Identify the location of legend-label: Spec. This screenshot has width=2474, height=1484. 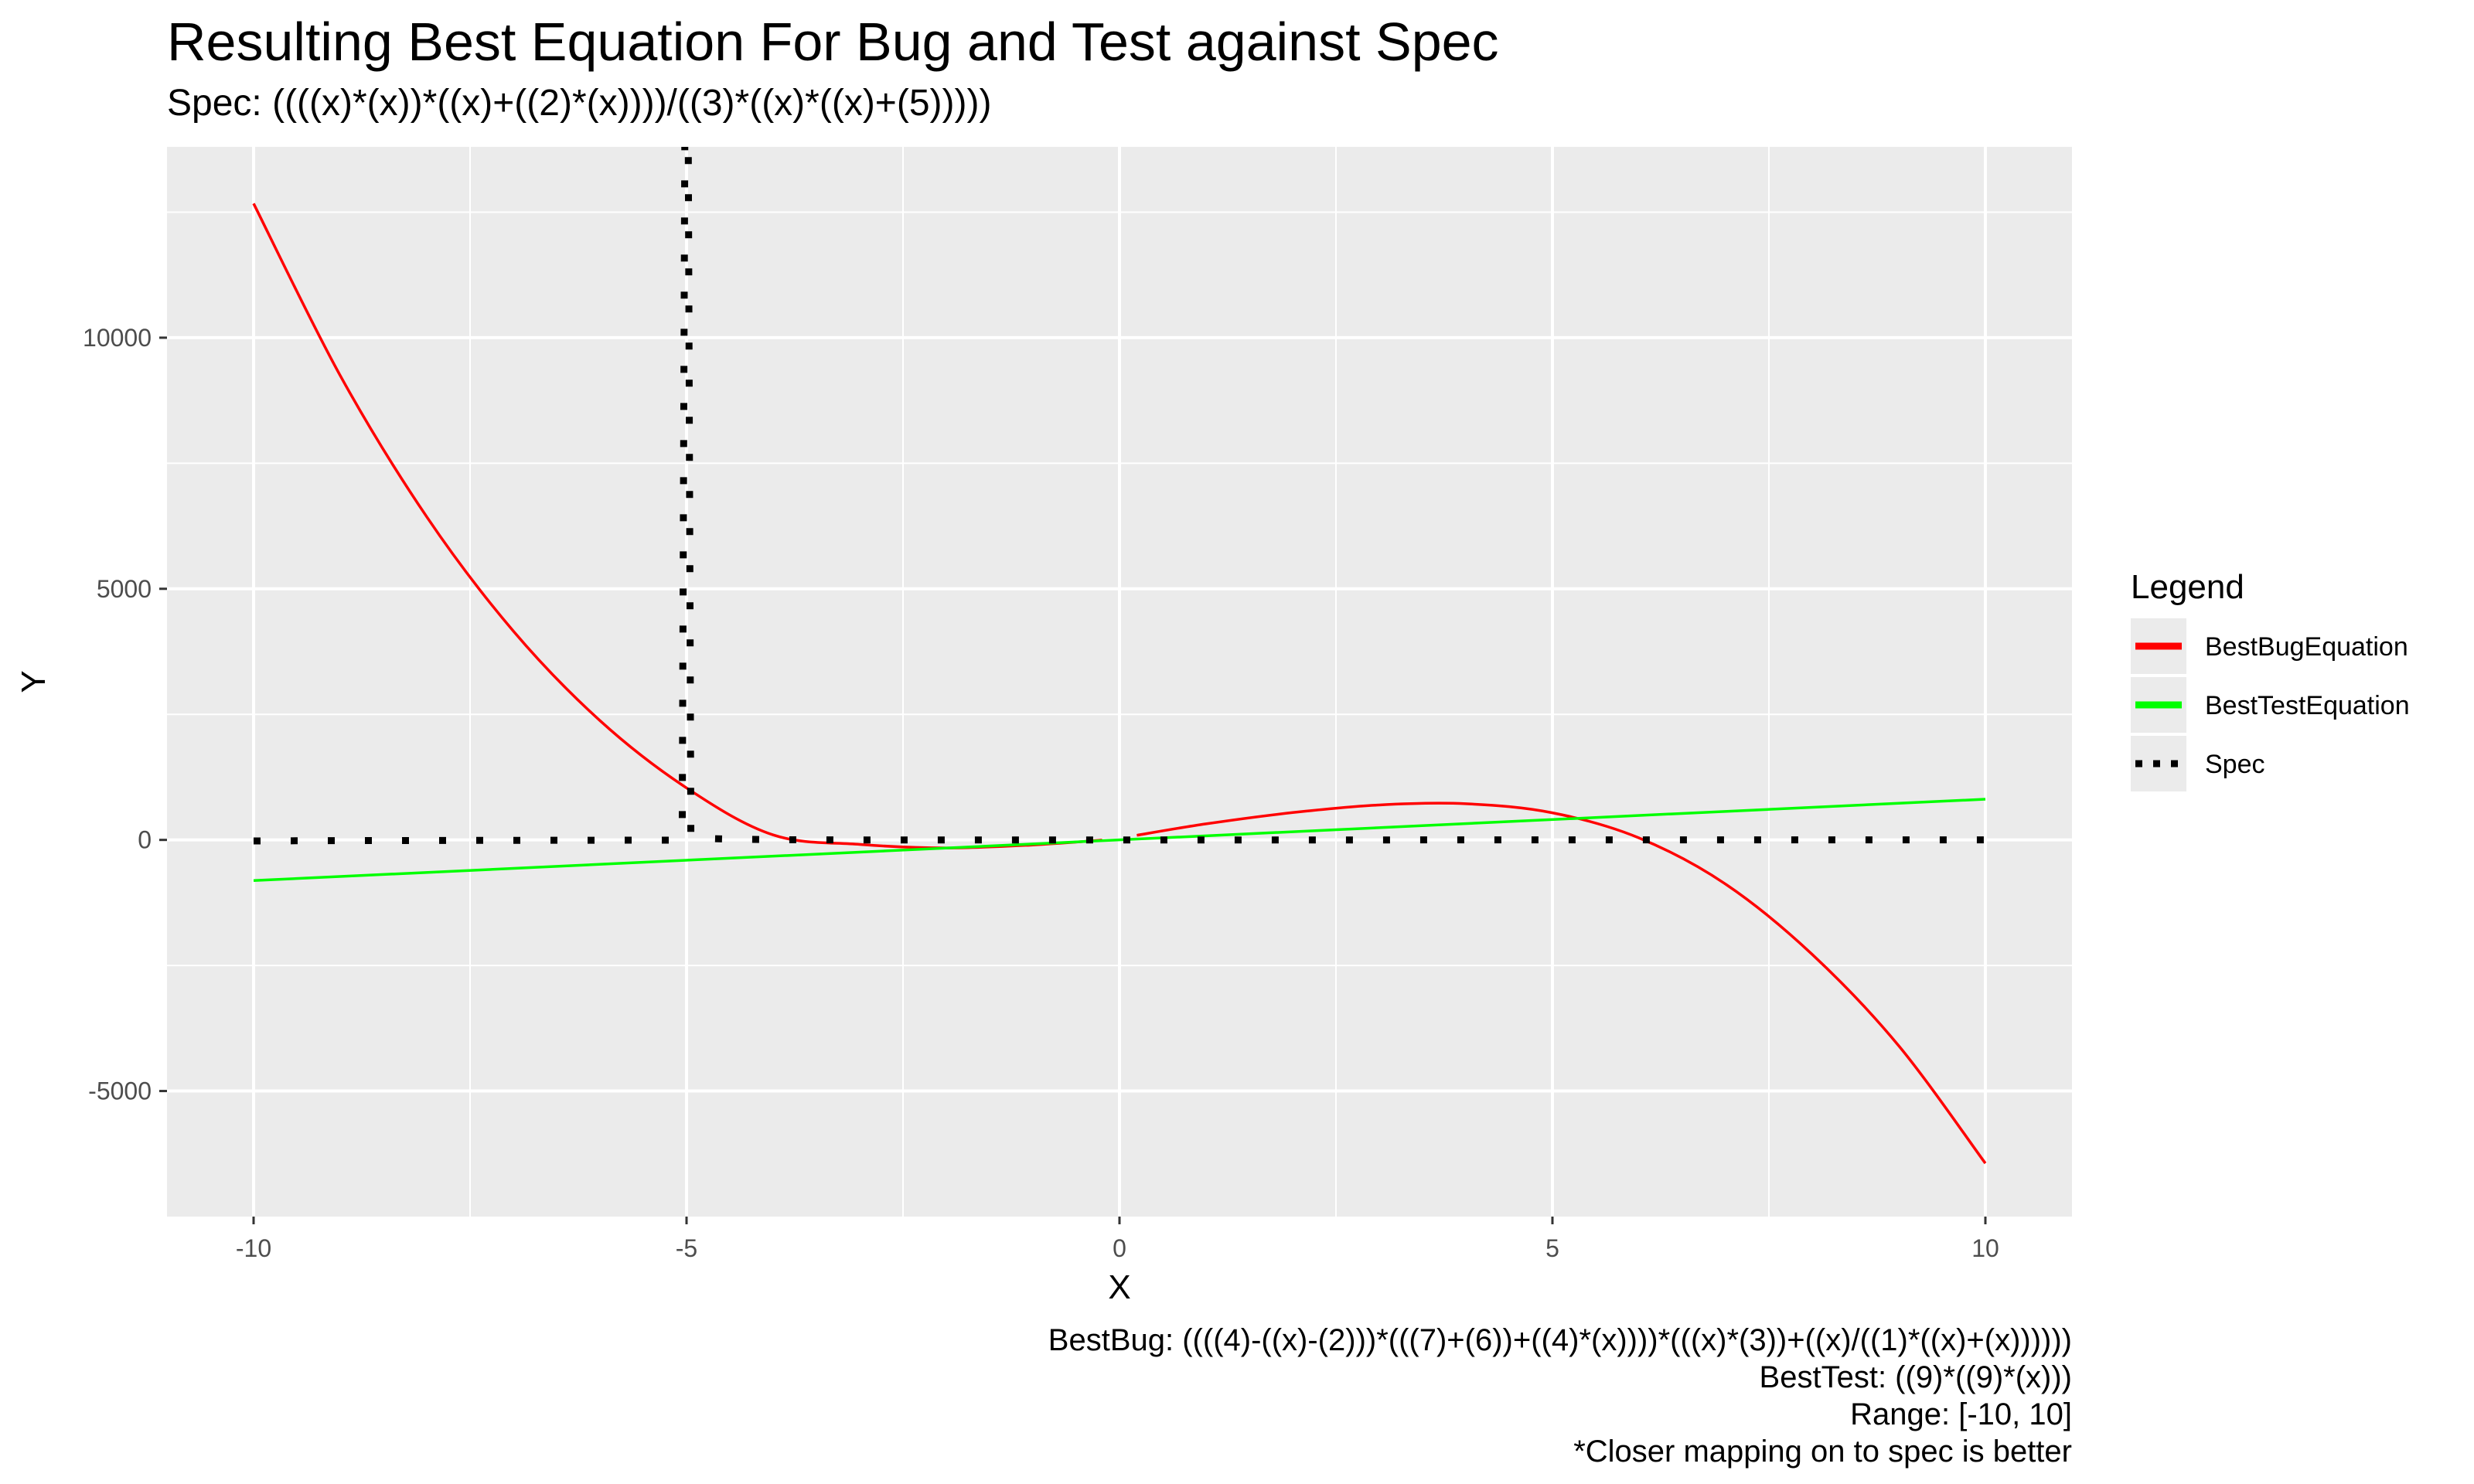
(2235, 764).